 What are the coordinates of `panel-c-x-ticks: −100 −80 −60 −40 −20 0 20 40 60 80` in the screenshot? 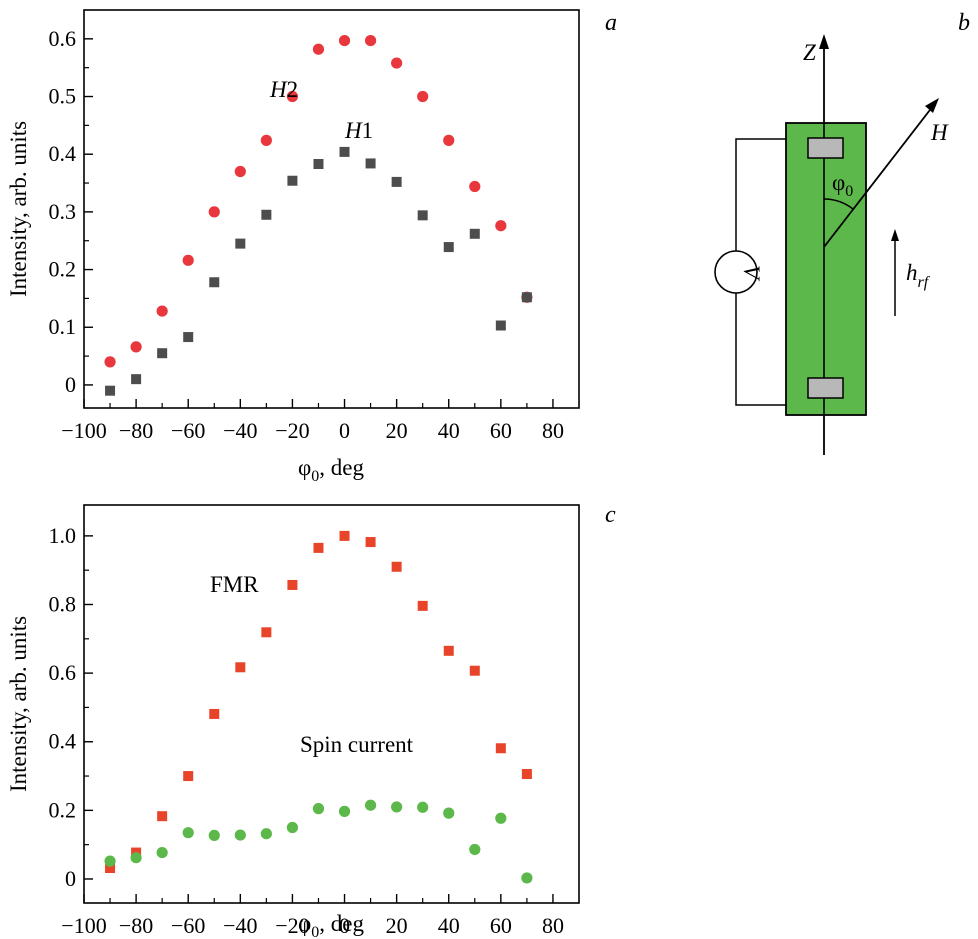 It's located at (312, 916).